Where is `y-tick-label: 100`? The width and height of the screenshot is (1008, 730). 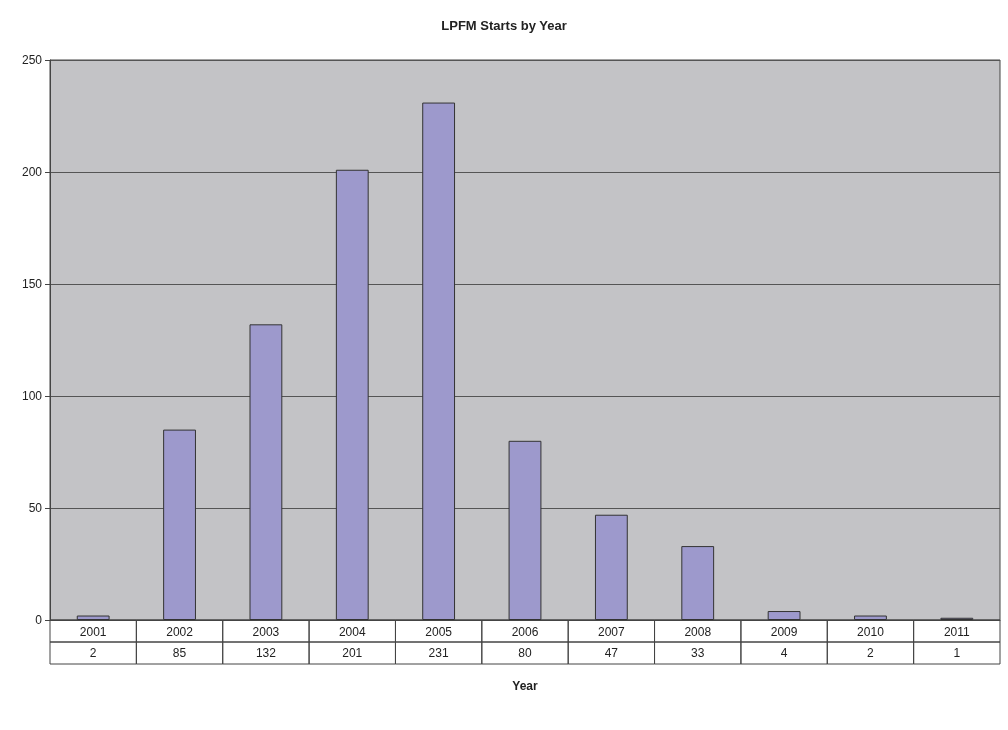 y-tick-label: 100 is located at coordinates (32, 396).